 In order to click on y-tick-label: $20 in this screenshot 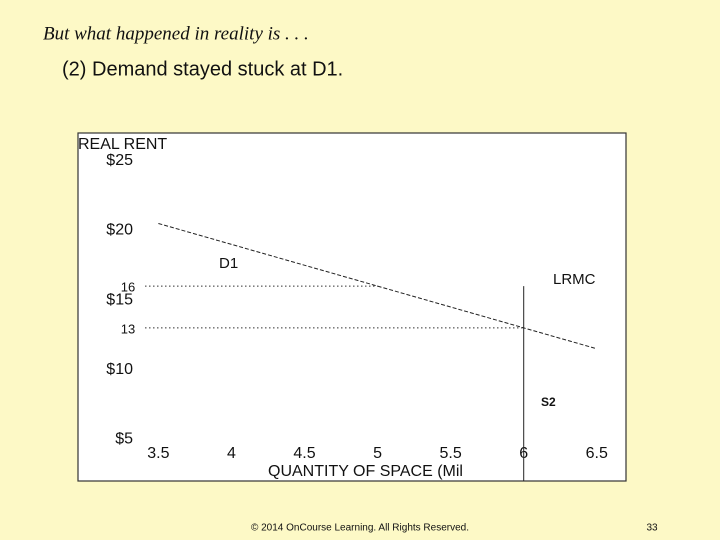, I will do `click(119, 230)`.